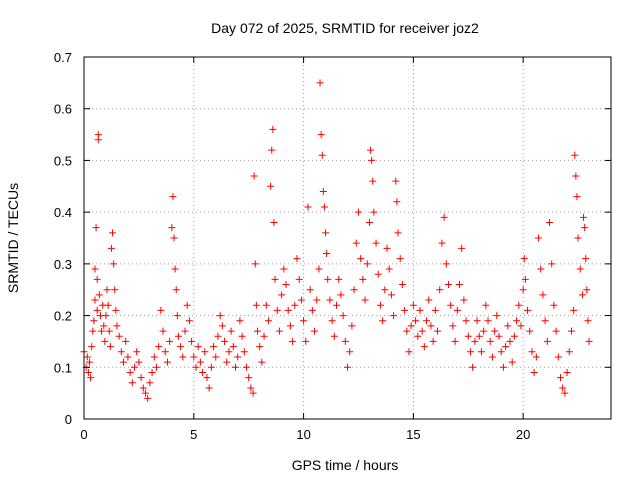 The height and width of the screenshot is (480, 640). Describe the element at coordinates (68, 419) in the screenshot. I see `y-tick-label: 0` at that location.